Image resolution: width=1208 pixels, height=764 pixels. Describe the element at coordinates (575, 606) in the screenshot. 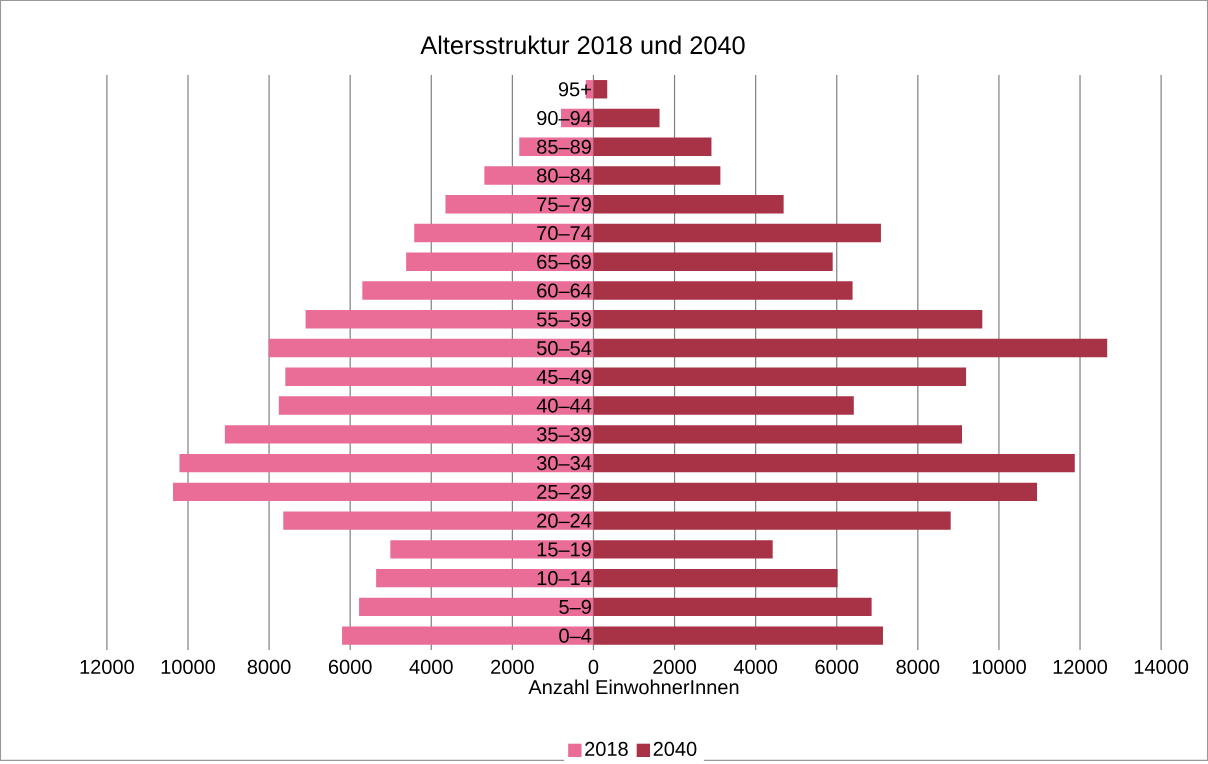

I see `y-tick-label: 5–9` at that location.